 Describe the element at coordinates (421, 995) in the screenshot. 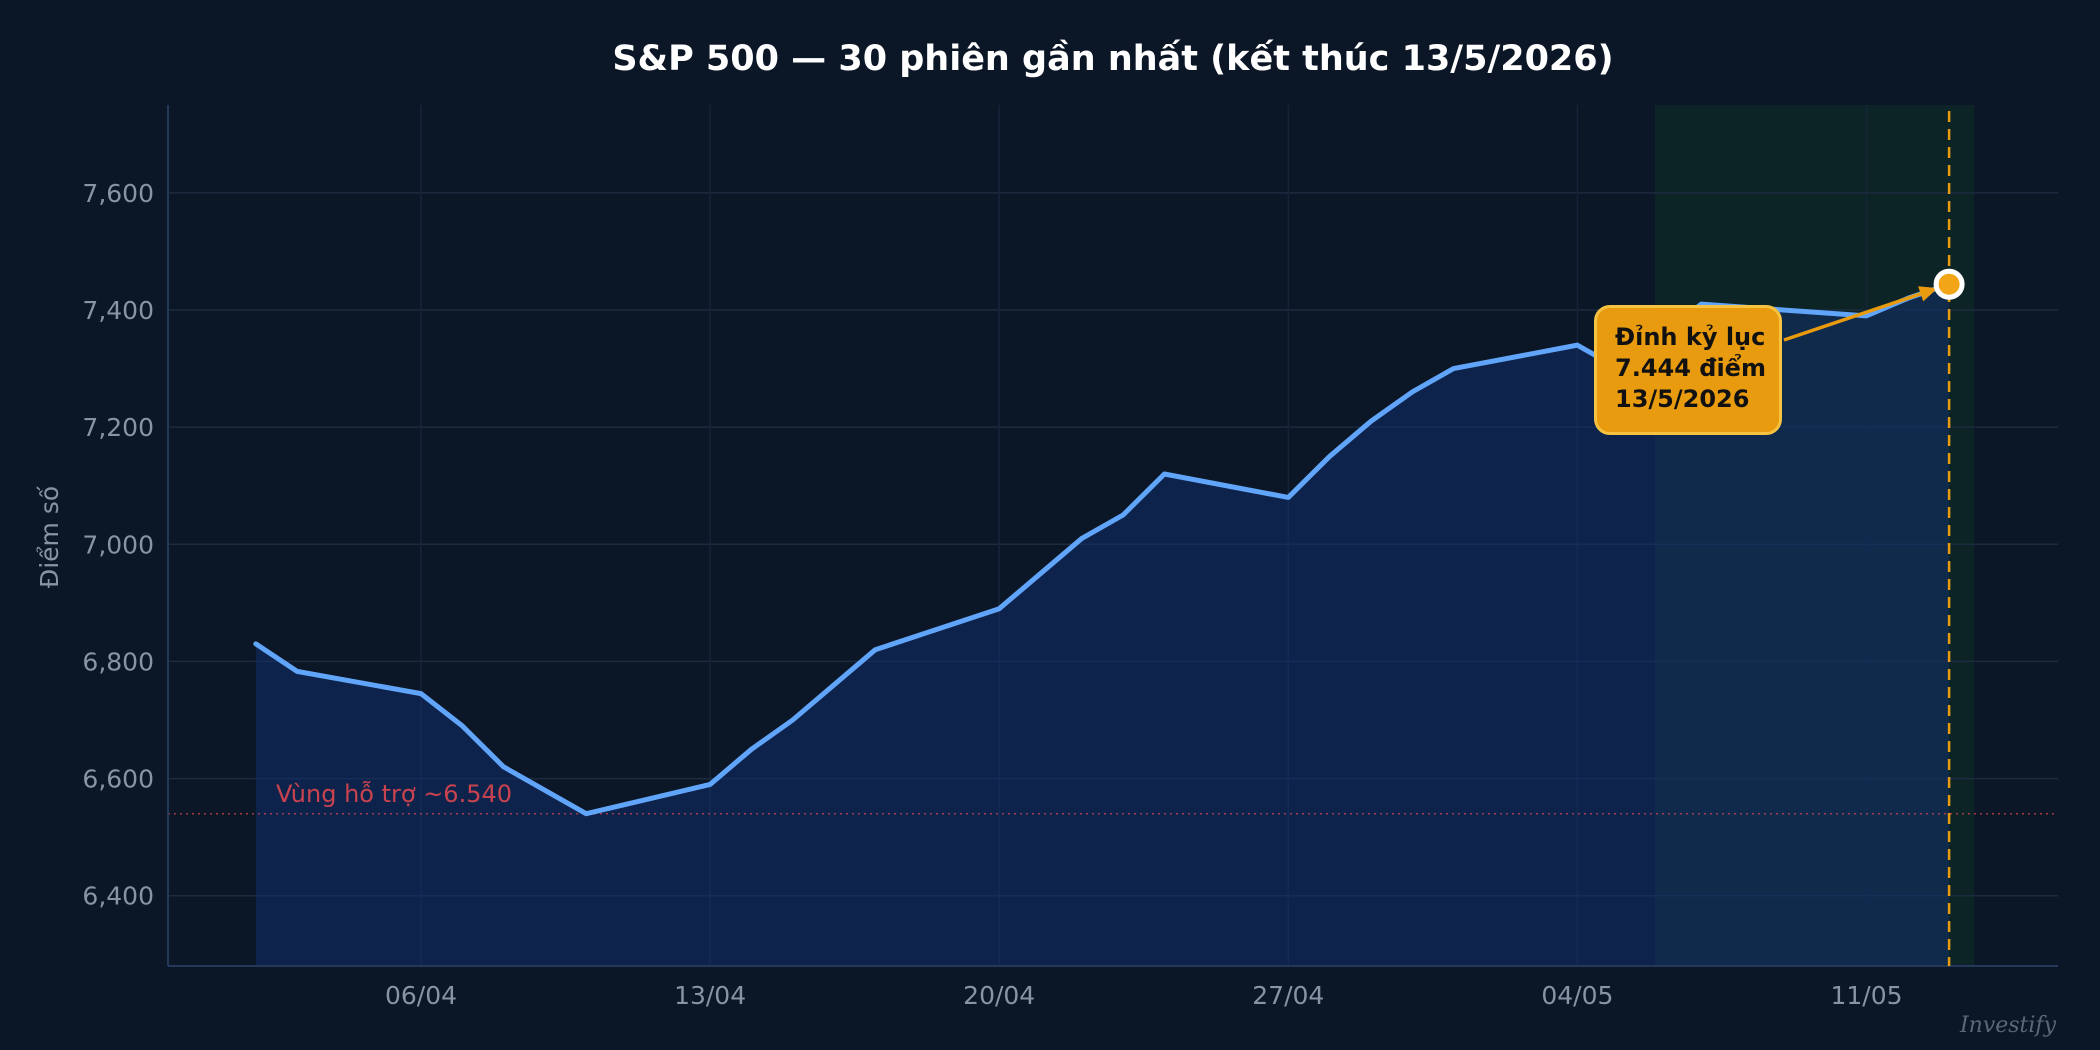

I see `x-tick-label: 06/04` at that location.